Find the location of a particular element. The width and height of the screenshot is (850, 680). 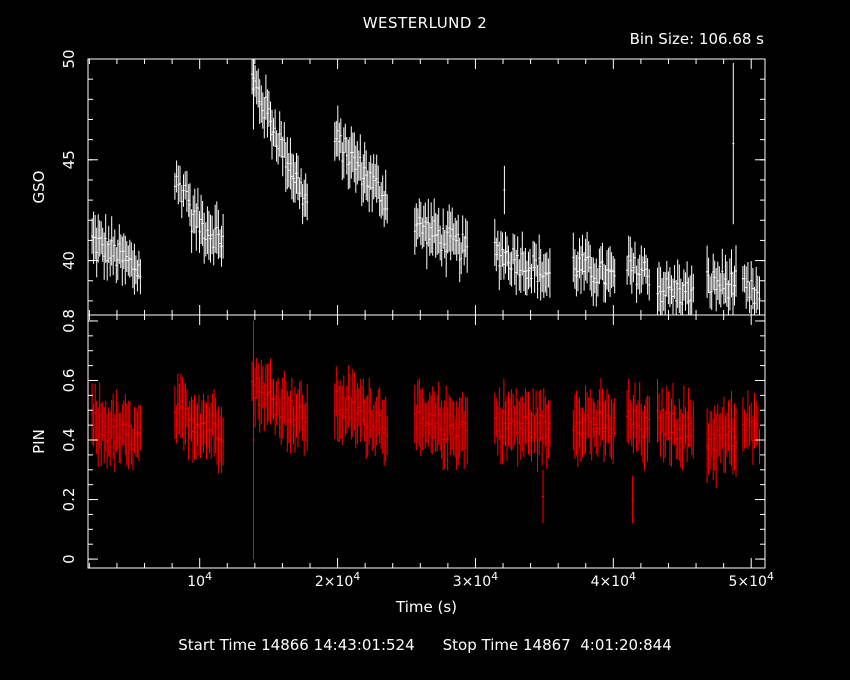

pin-ytick-label: 0.2 is located at coordinates (69, 500).